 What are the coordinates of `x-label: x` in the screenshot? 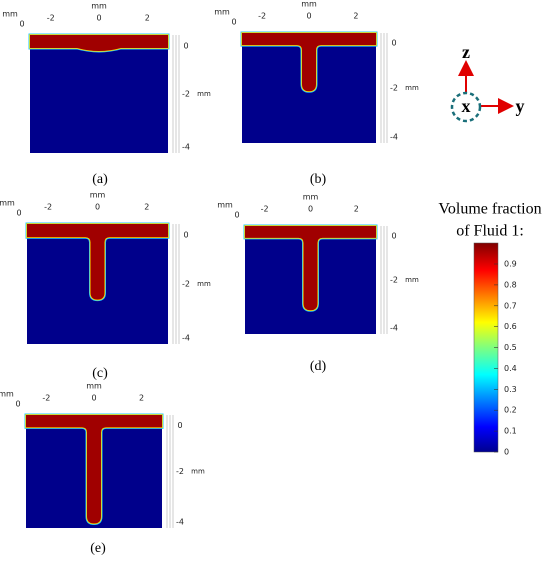 It's located at (466, 106).